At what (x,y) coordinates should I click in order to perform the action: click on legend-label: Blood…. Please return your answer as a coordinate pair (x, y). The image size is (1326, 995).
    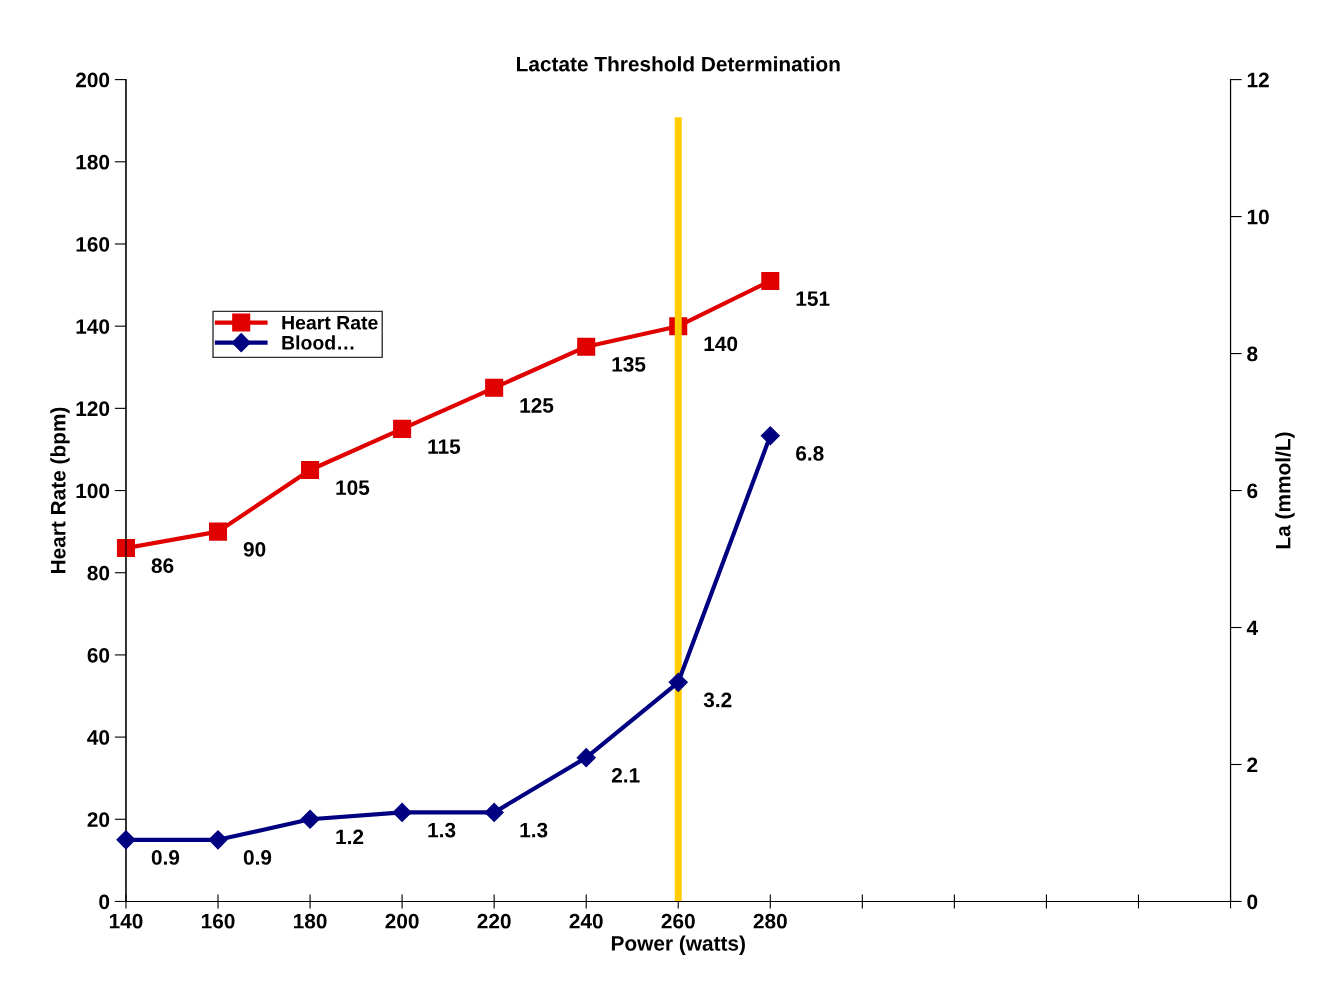
    Looking at the image, I should click on (318, 342).